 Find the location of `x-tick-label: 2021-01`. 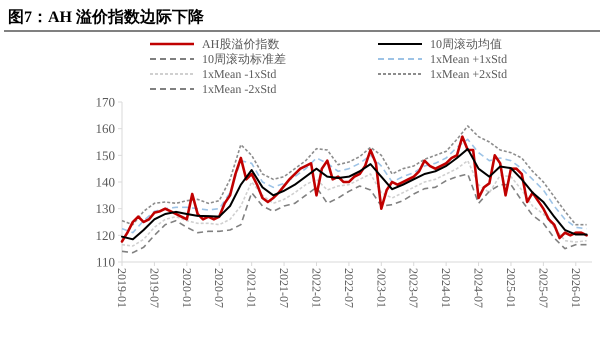

x-tick-label: 2021-01 is located at coordinates (251, 288).